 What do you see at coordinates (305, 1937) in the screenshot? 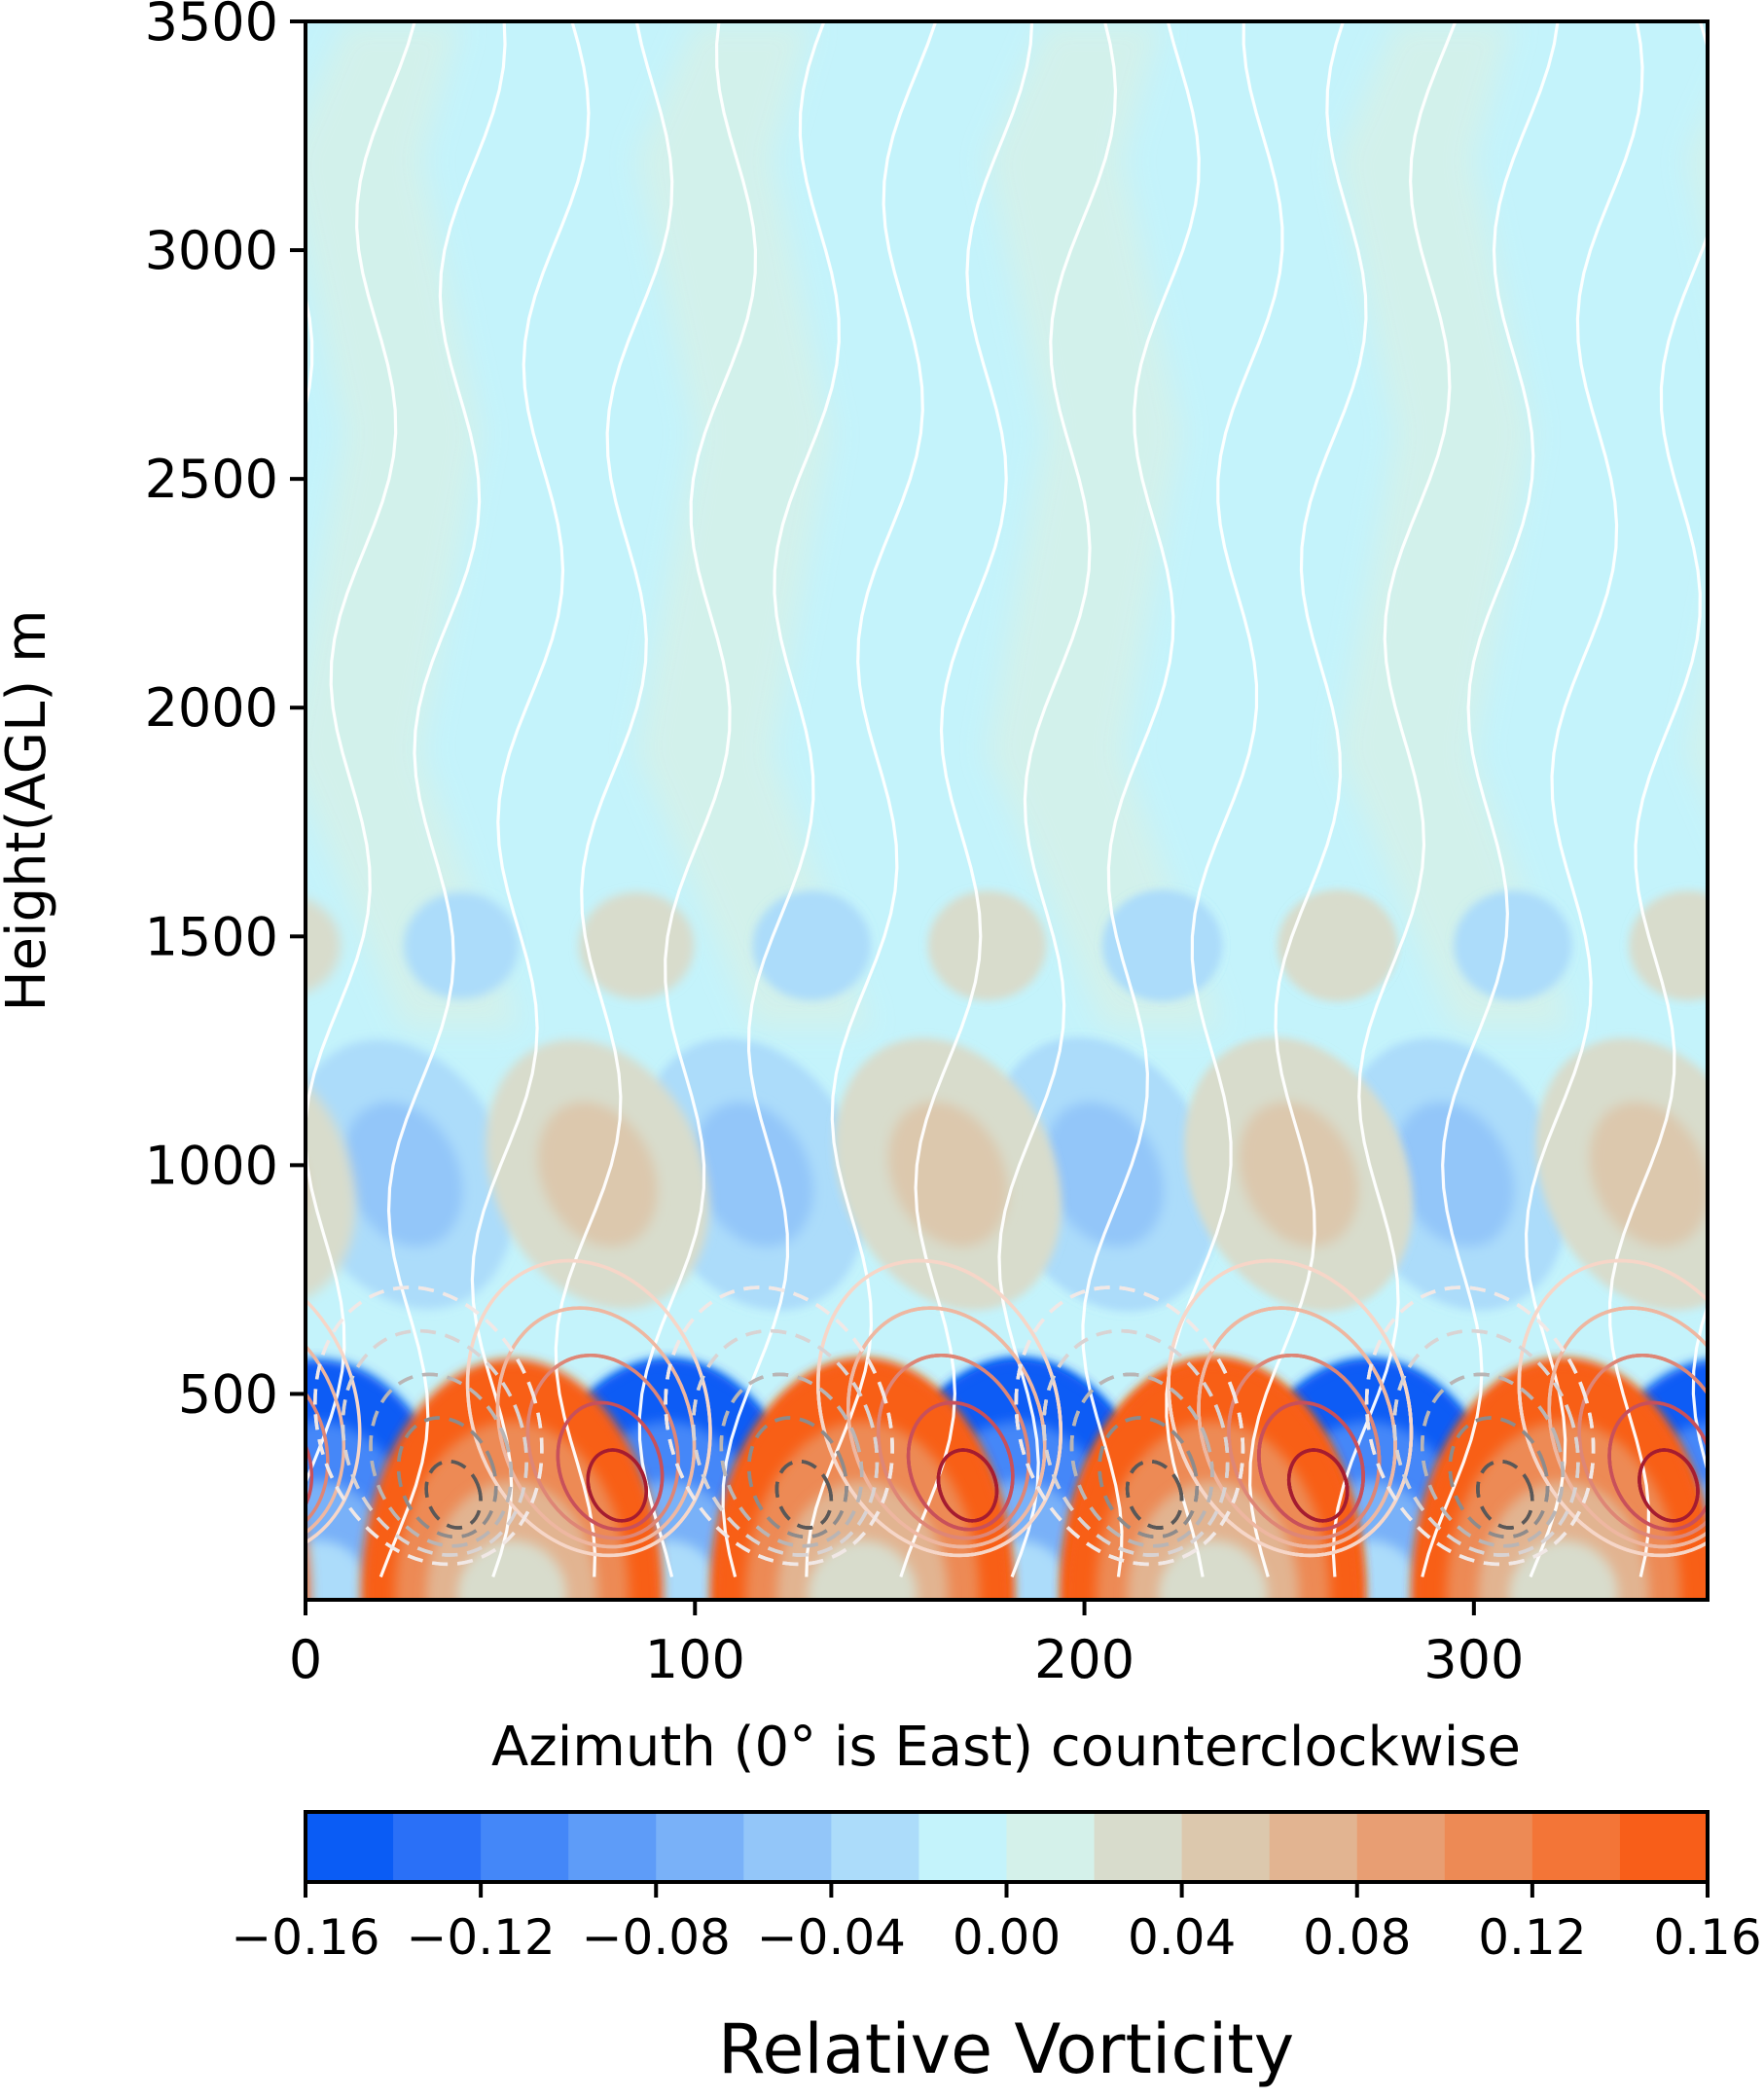
I see `colorbar-tick-label: −0.16` at bounding box center [305, 1937].